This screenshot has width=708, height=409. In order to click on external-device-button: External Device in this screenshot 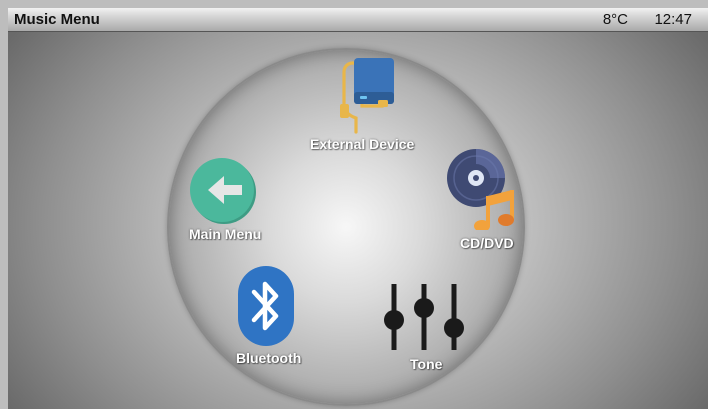, I will do `click(371, 103)`.